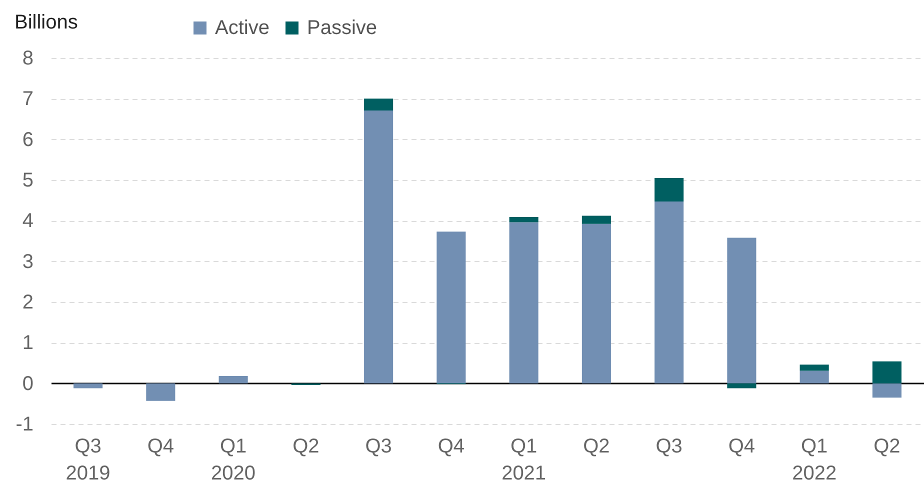 The height and width of the screenshot is (494, 924). I want to click on y-tick-label: 7, so click(28, 99).